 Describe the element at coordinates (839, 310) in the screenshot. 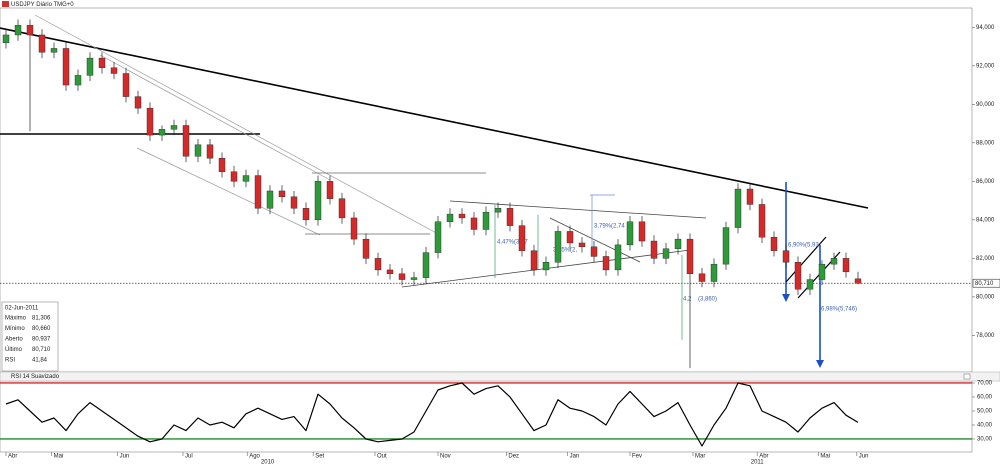

I see `annotation: 6,98%(5,746)` at that location.